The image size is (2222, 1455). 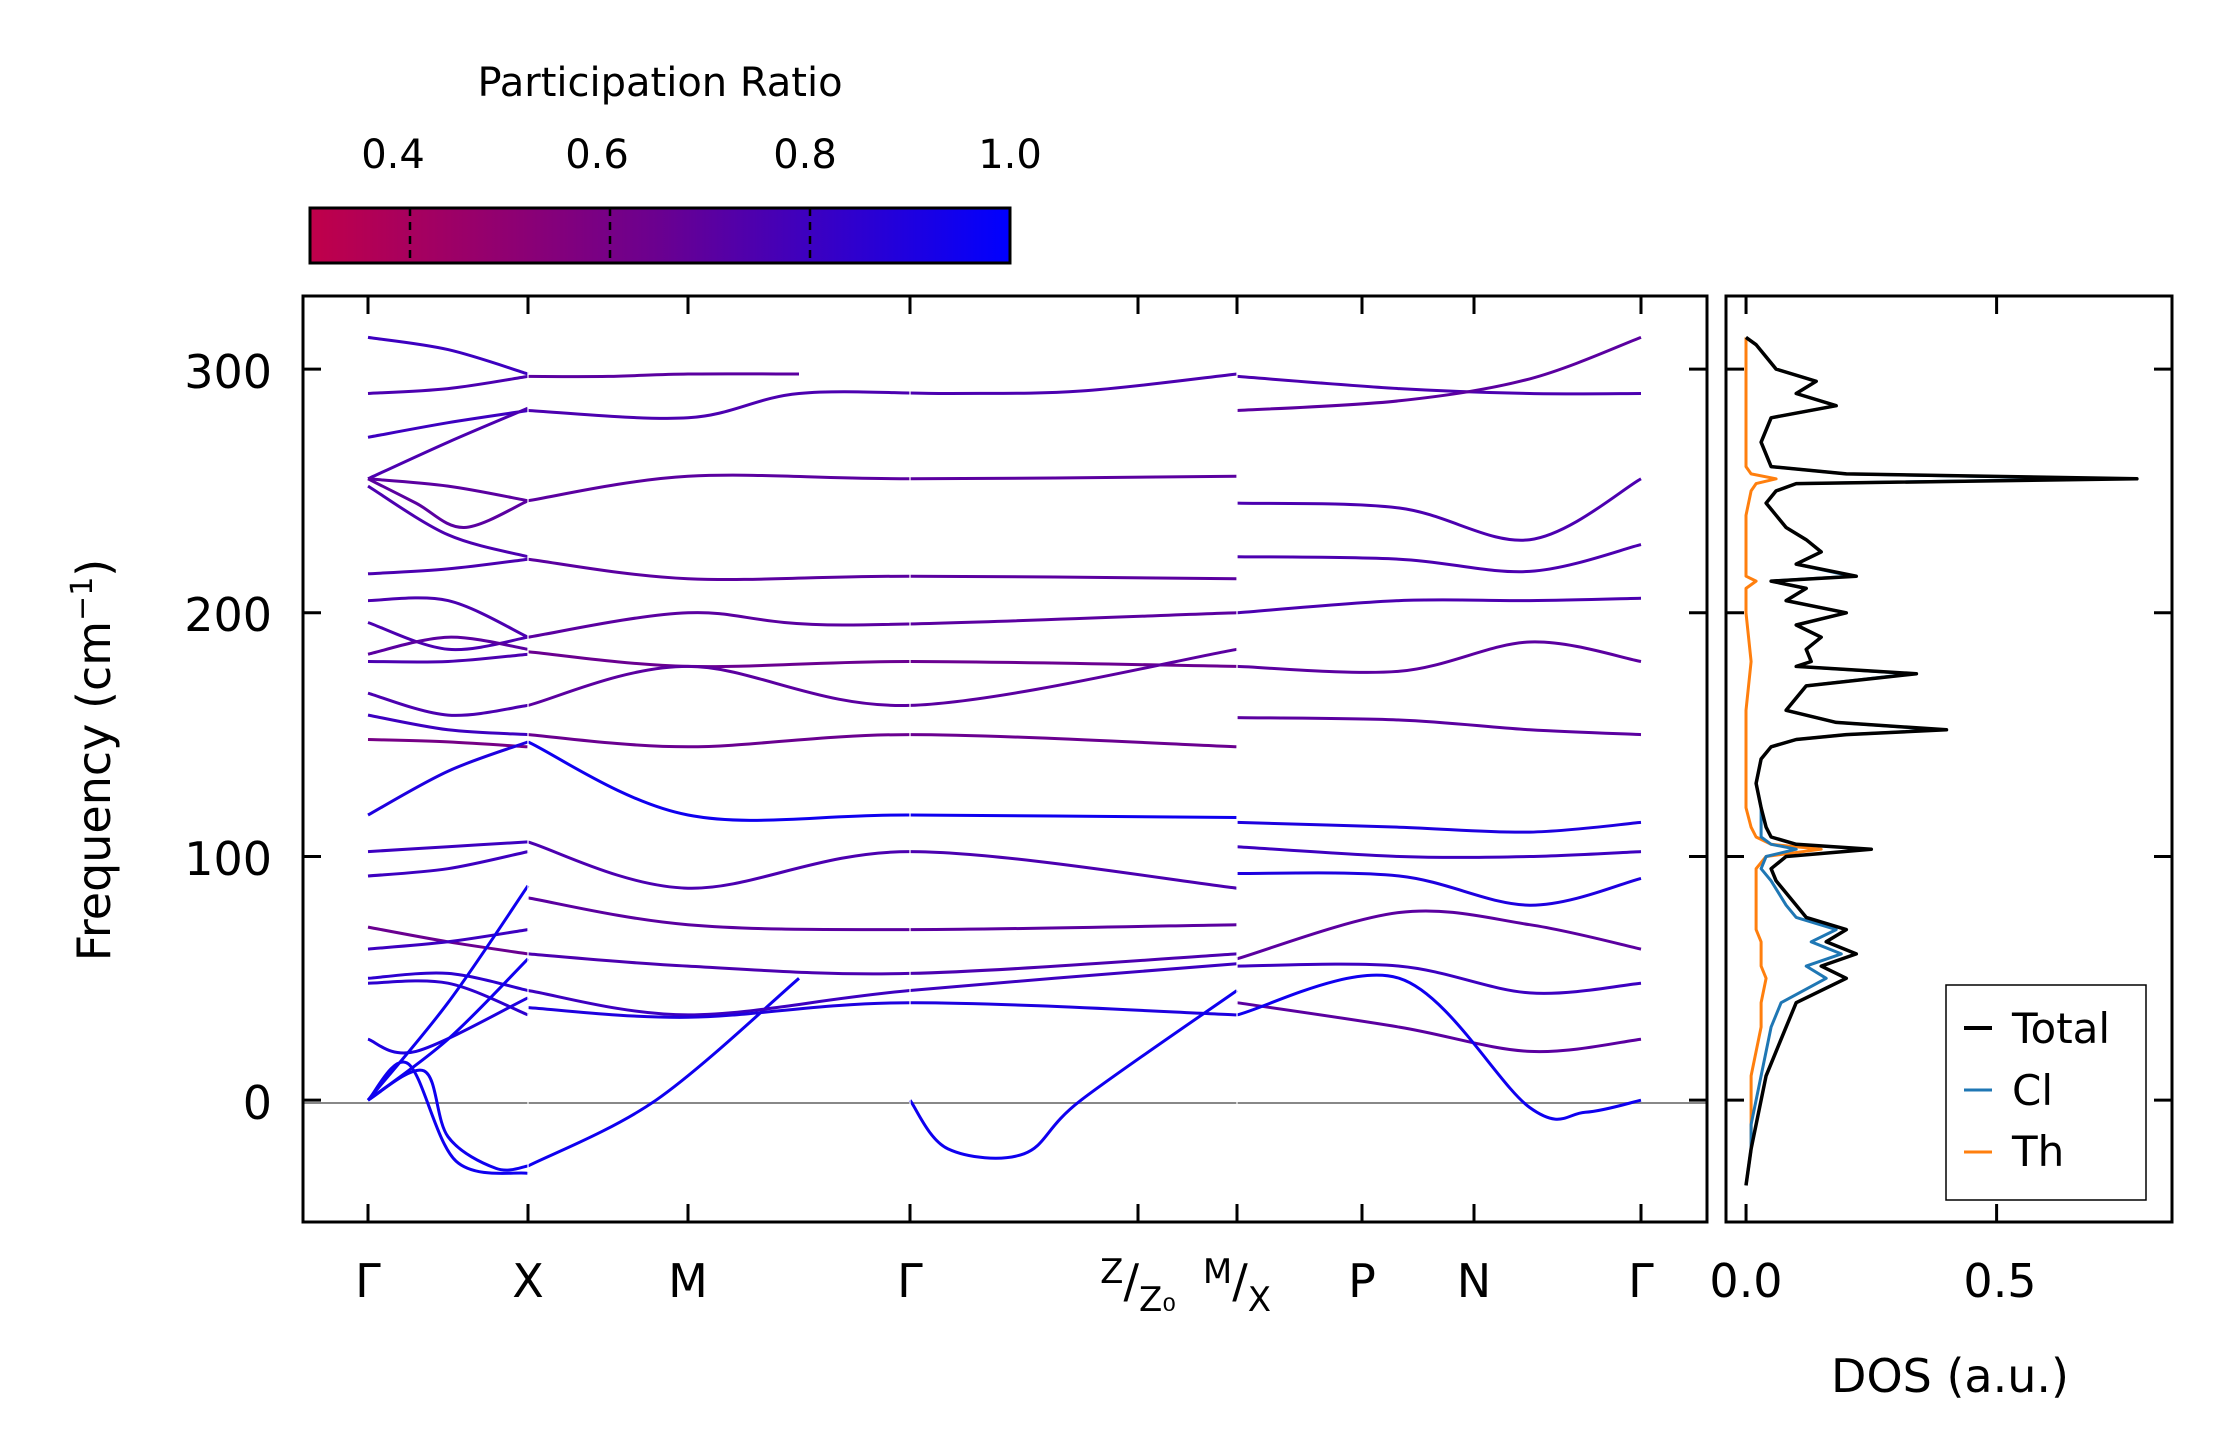 I want to click on dos-line-total, so click(x=1941, y=760).